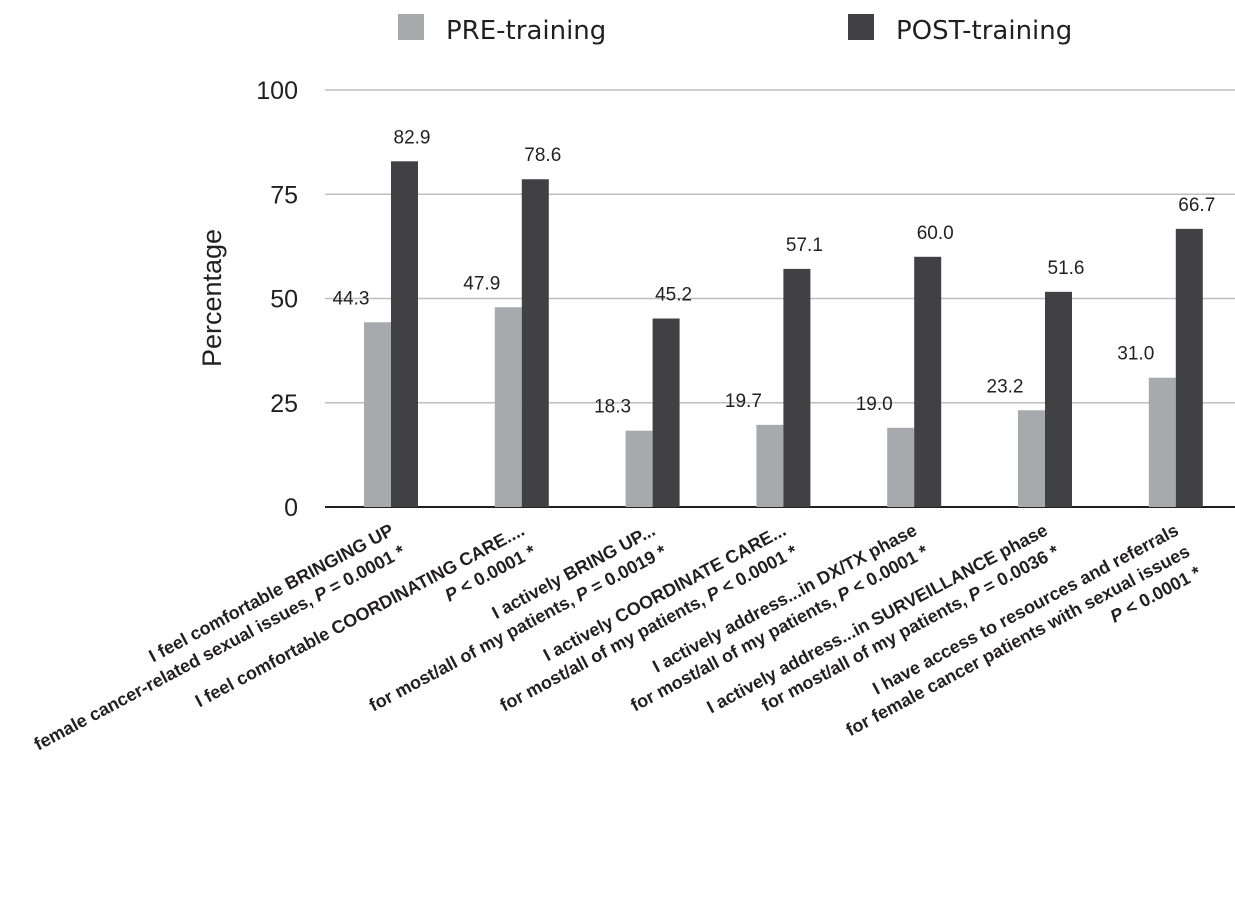 This screenshot has width=1235, height=899. What do you see at coordinates (874, 404) in the screenshot?
I see `value-label-pre-5: 19.0` at bounding box center [874, 404].